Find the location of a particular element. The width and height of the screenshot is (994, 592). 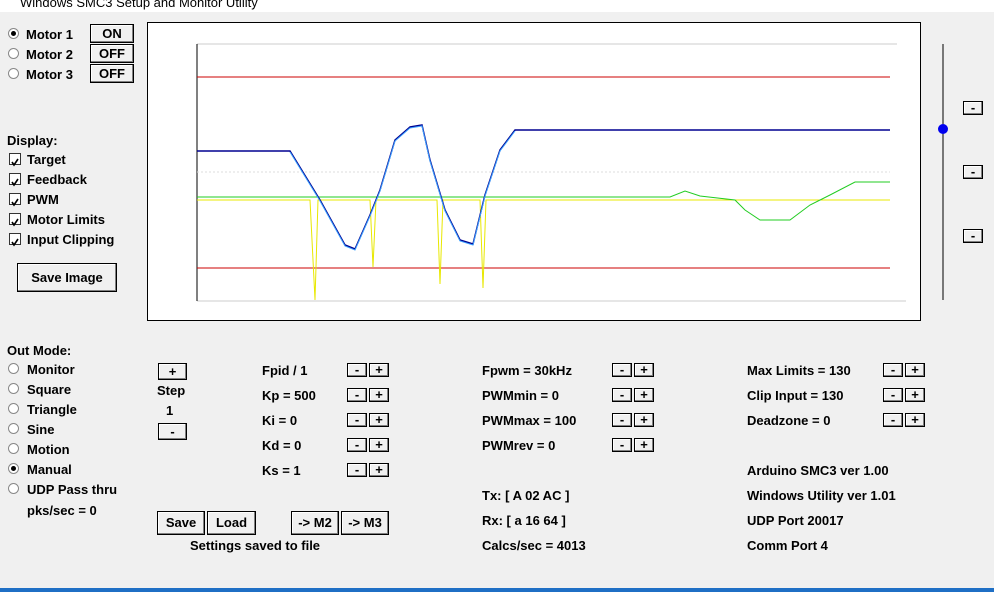

pwm-param: PWMmin = 0 is located at coordinates (520, 395).